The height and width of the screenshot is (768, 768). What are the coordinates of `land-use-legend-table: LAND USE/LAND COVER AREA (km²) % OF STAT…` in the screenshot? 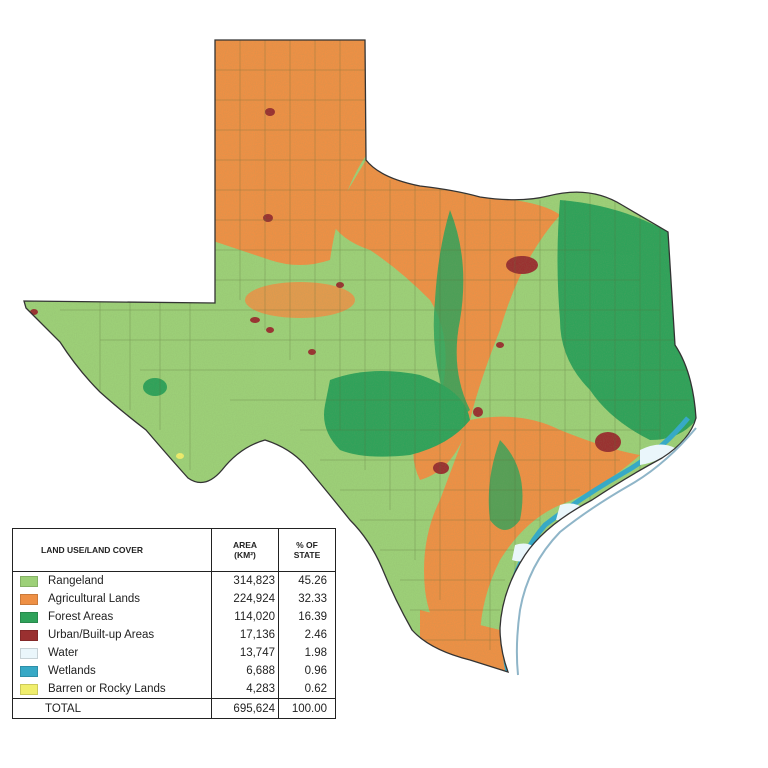 It's located at (174, 624).